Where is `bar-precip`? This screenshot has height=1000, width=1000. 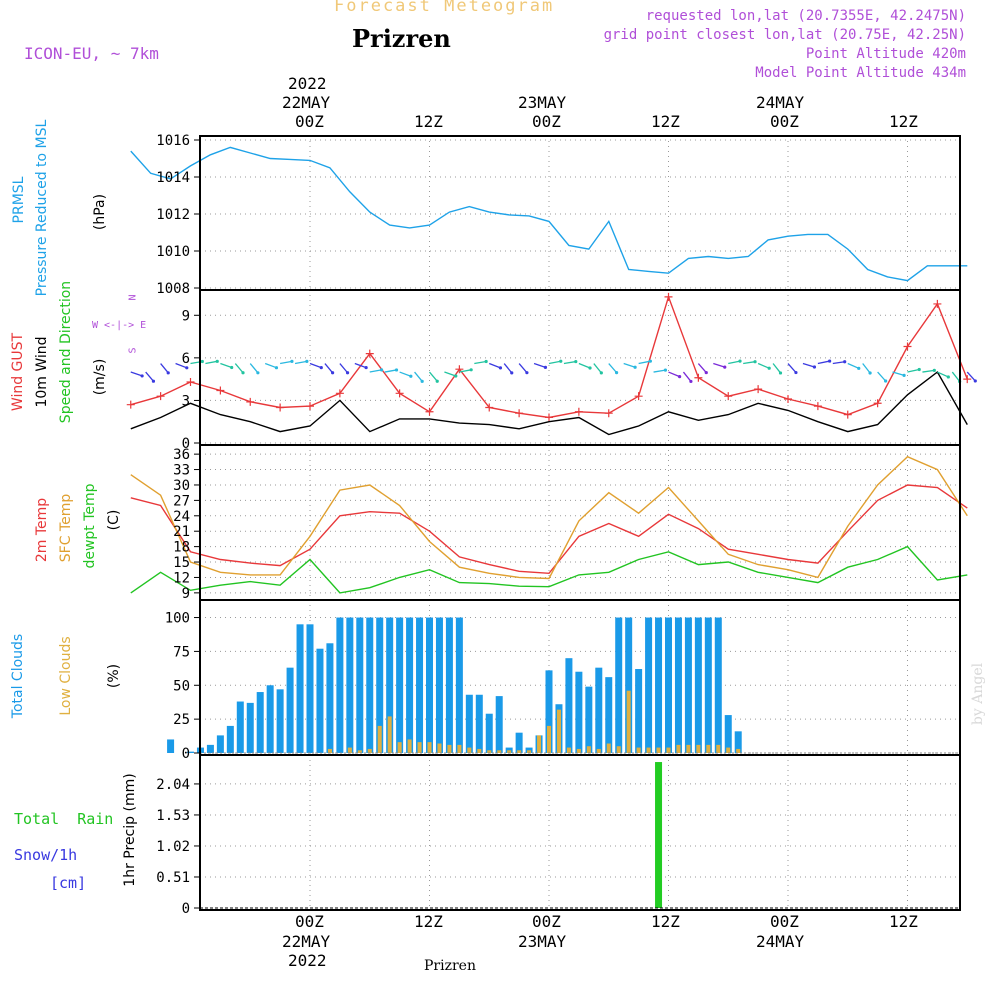 bar-precip is located at coordinates (659, 835).